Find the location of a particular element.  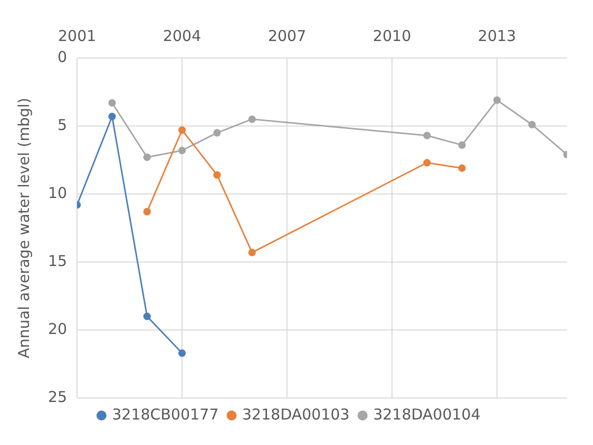

y-tick-label: 5 is located at coordinates (63, 125).